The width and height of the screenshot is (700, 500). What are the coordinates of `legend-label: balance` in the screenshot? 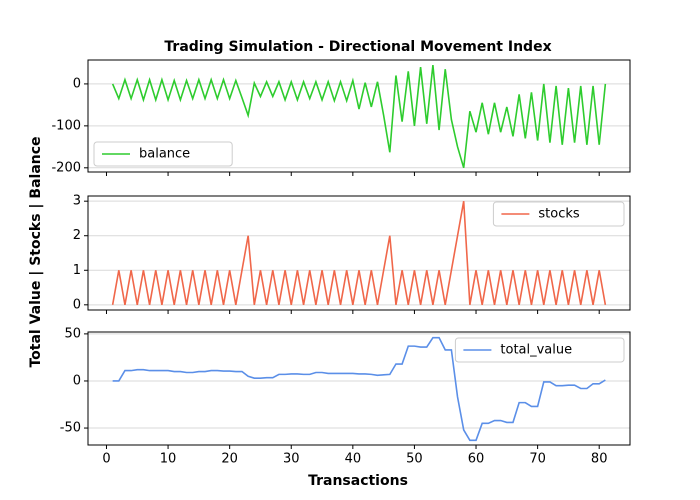 It's located at (164, 154).